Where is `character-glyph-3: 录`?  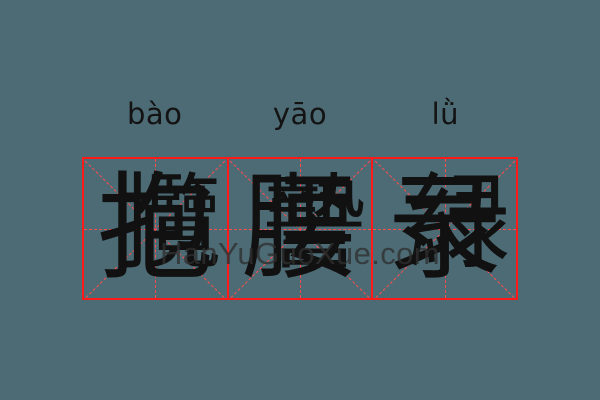
character-glyph-3: 录 is located at coordinates (444, 228).